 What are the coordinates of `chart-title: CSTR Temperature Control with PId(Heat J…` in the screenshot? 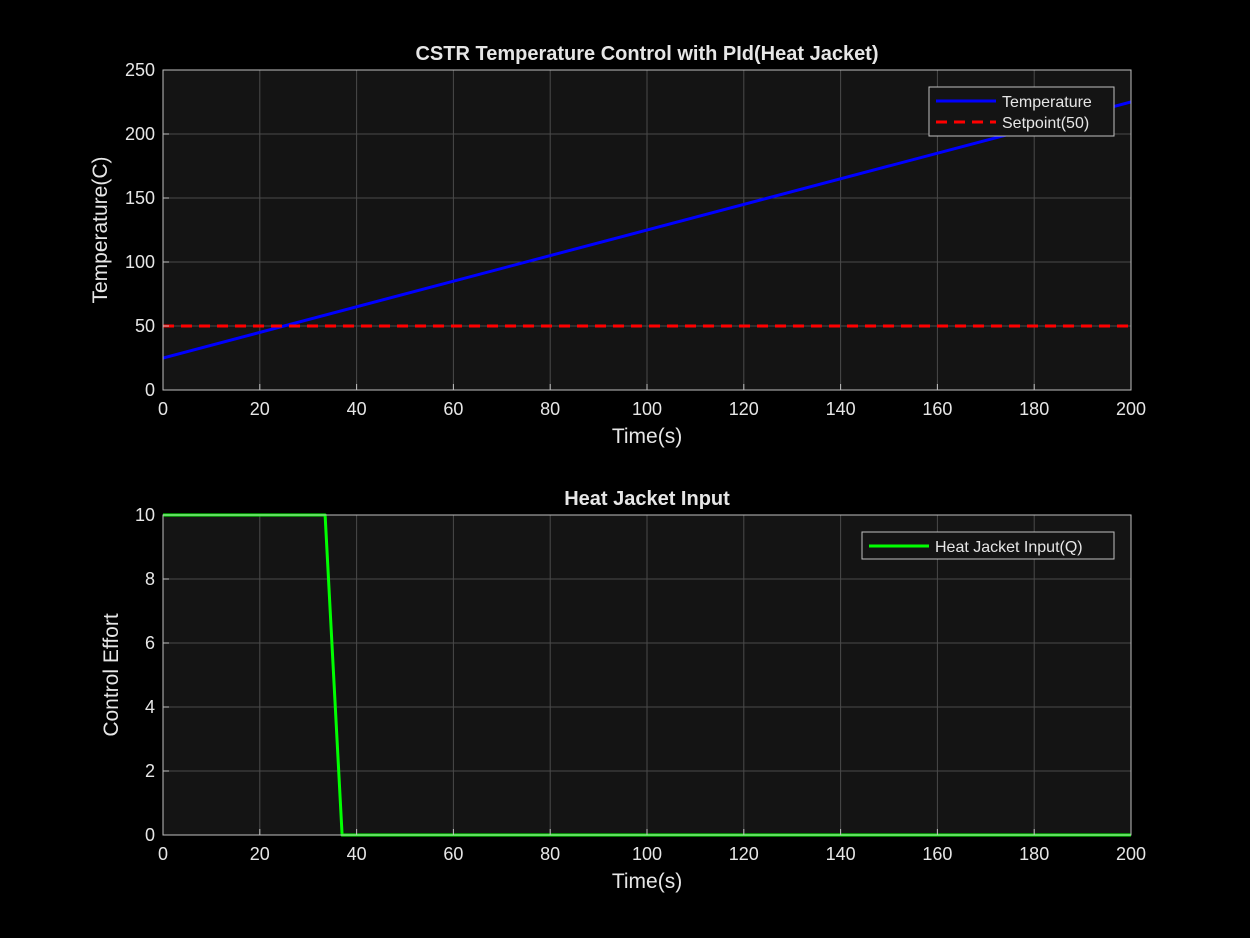 It's located at (646, 54).